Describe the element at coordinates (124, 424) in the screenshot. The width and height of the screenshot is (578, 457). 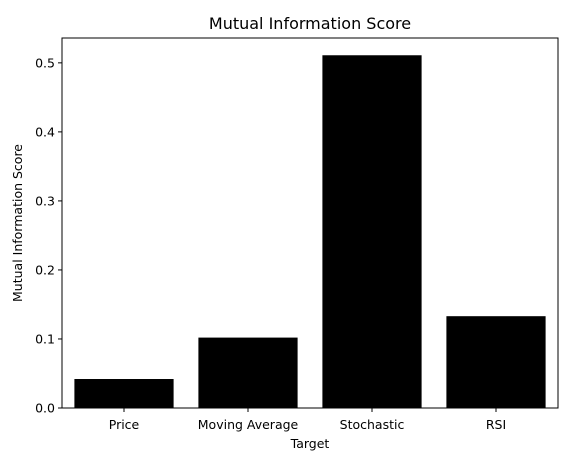
I see `x-tick-label: Price` at that location.